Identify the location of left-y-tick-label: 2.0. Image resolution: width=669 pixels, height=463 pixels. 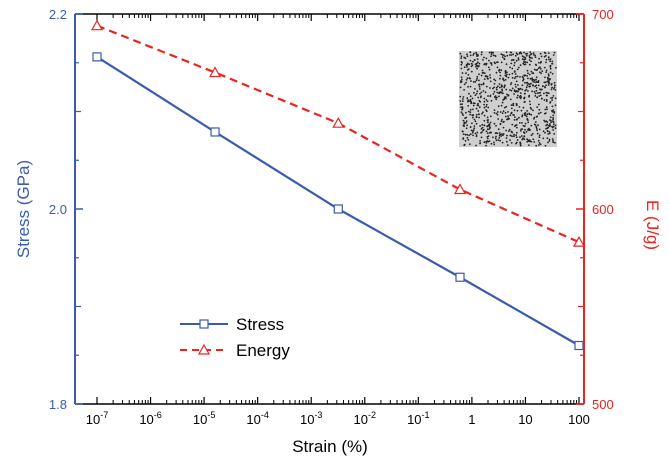
(58, 209).